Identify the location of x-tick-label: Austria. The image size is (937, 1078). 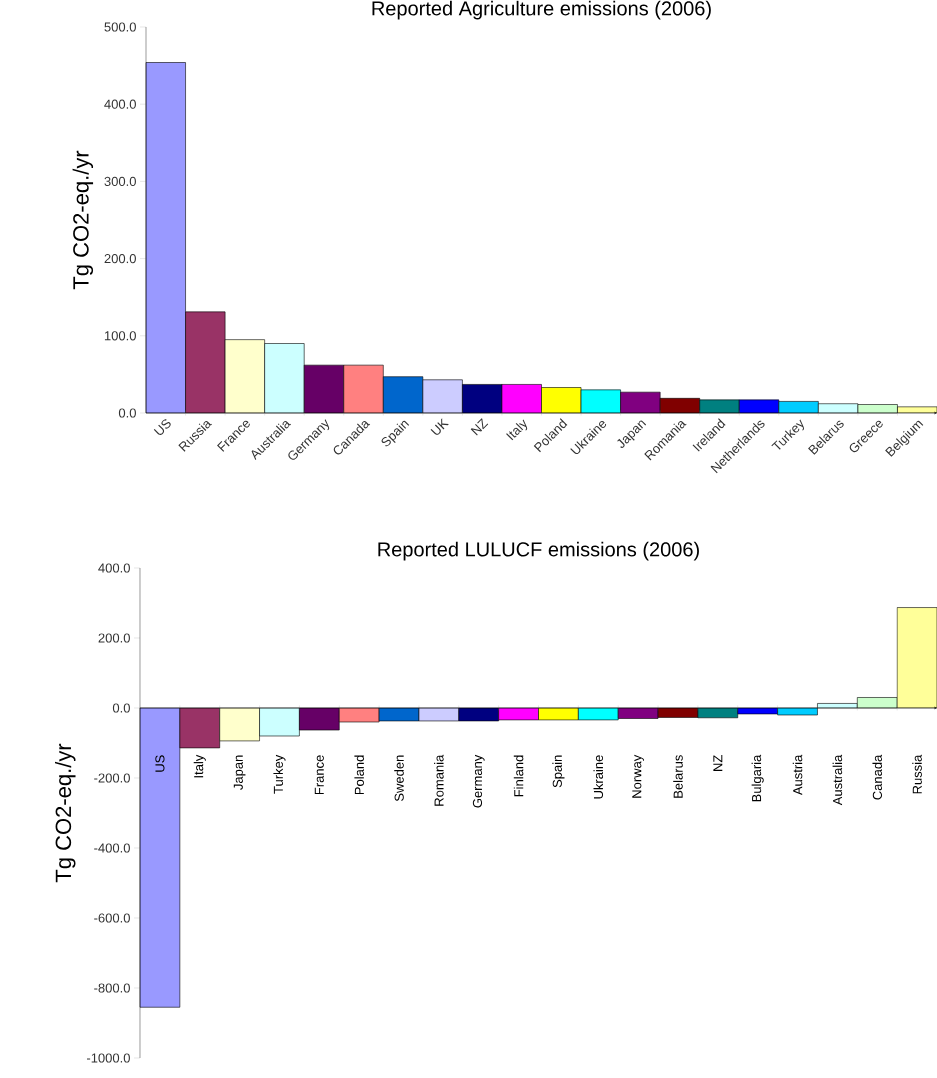
(797, 775).